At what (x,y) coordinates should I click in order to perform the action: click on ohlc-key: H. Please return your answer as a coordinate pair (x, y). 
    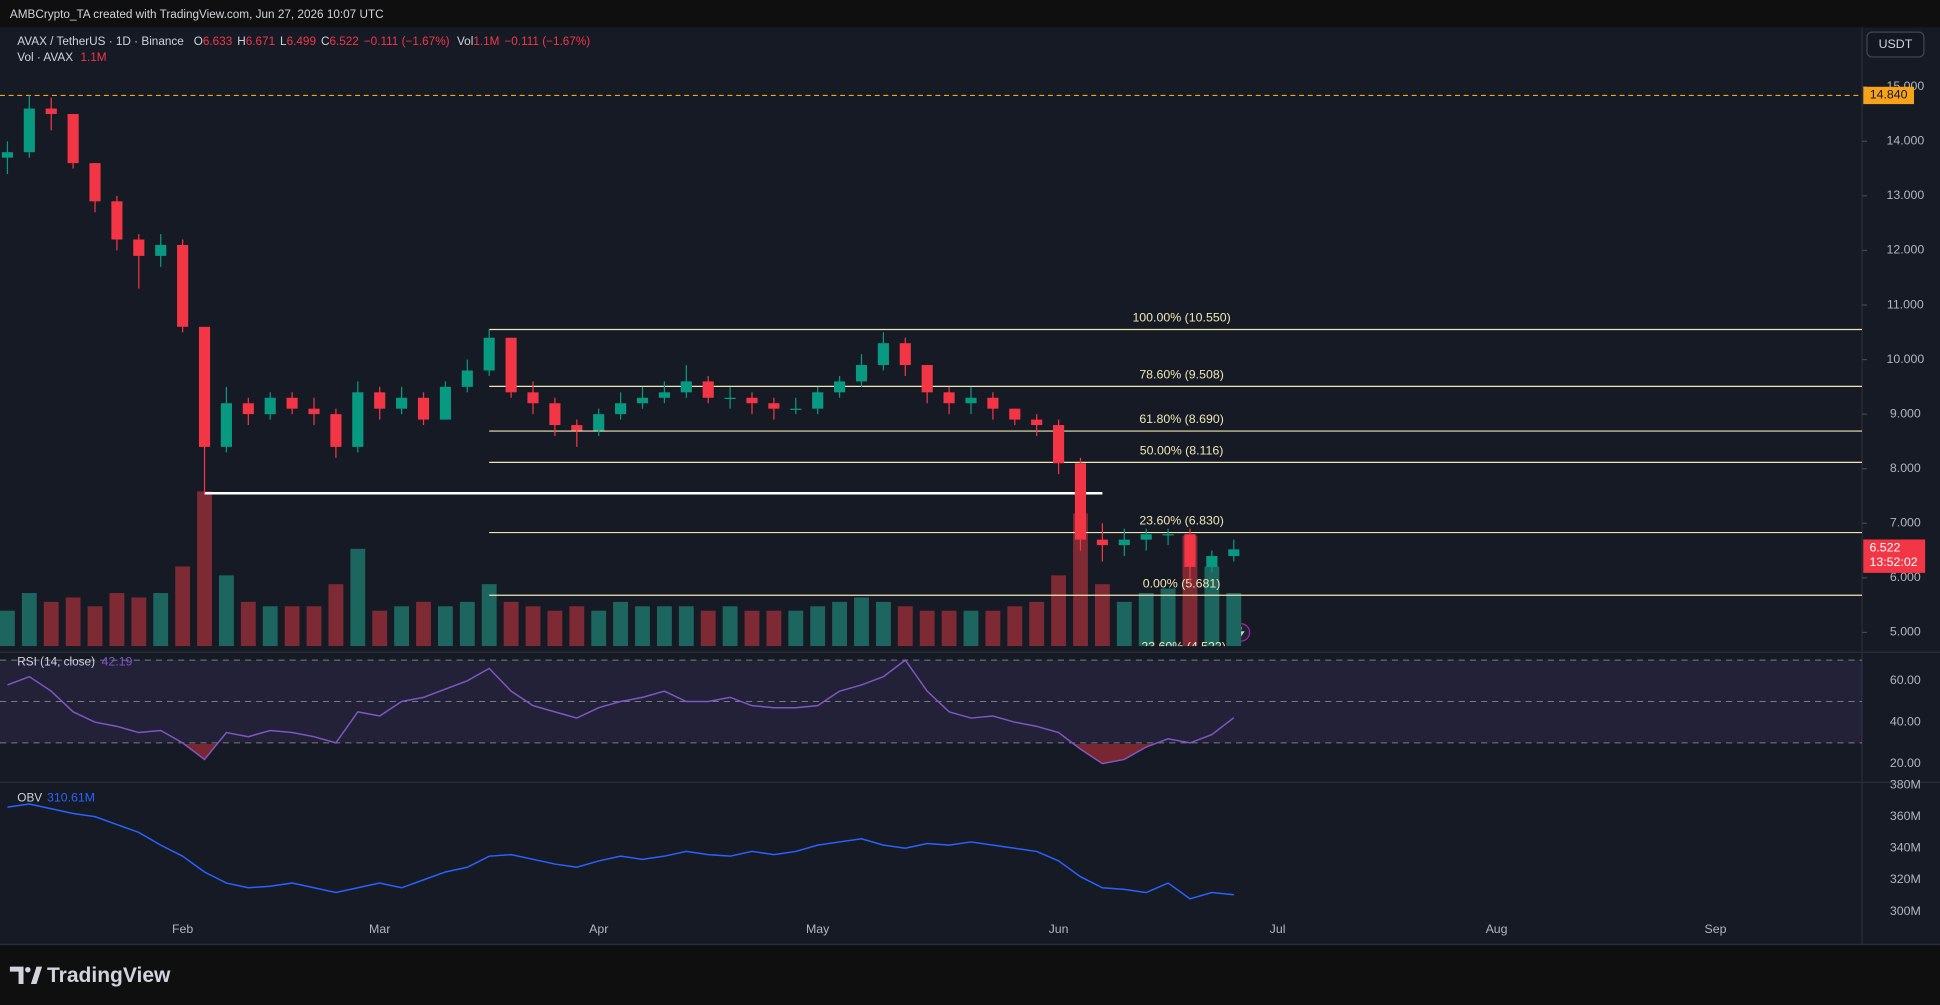
    Looking at the image, I should click on (241, 41).